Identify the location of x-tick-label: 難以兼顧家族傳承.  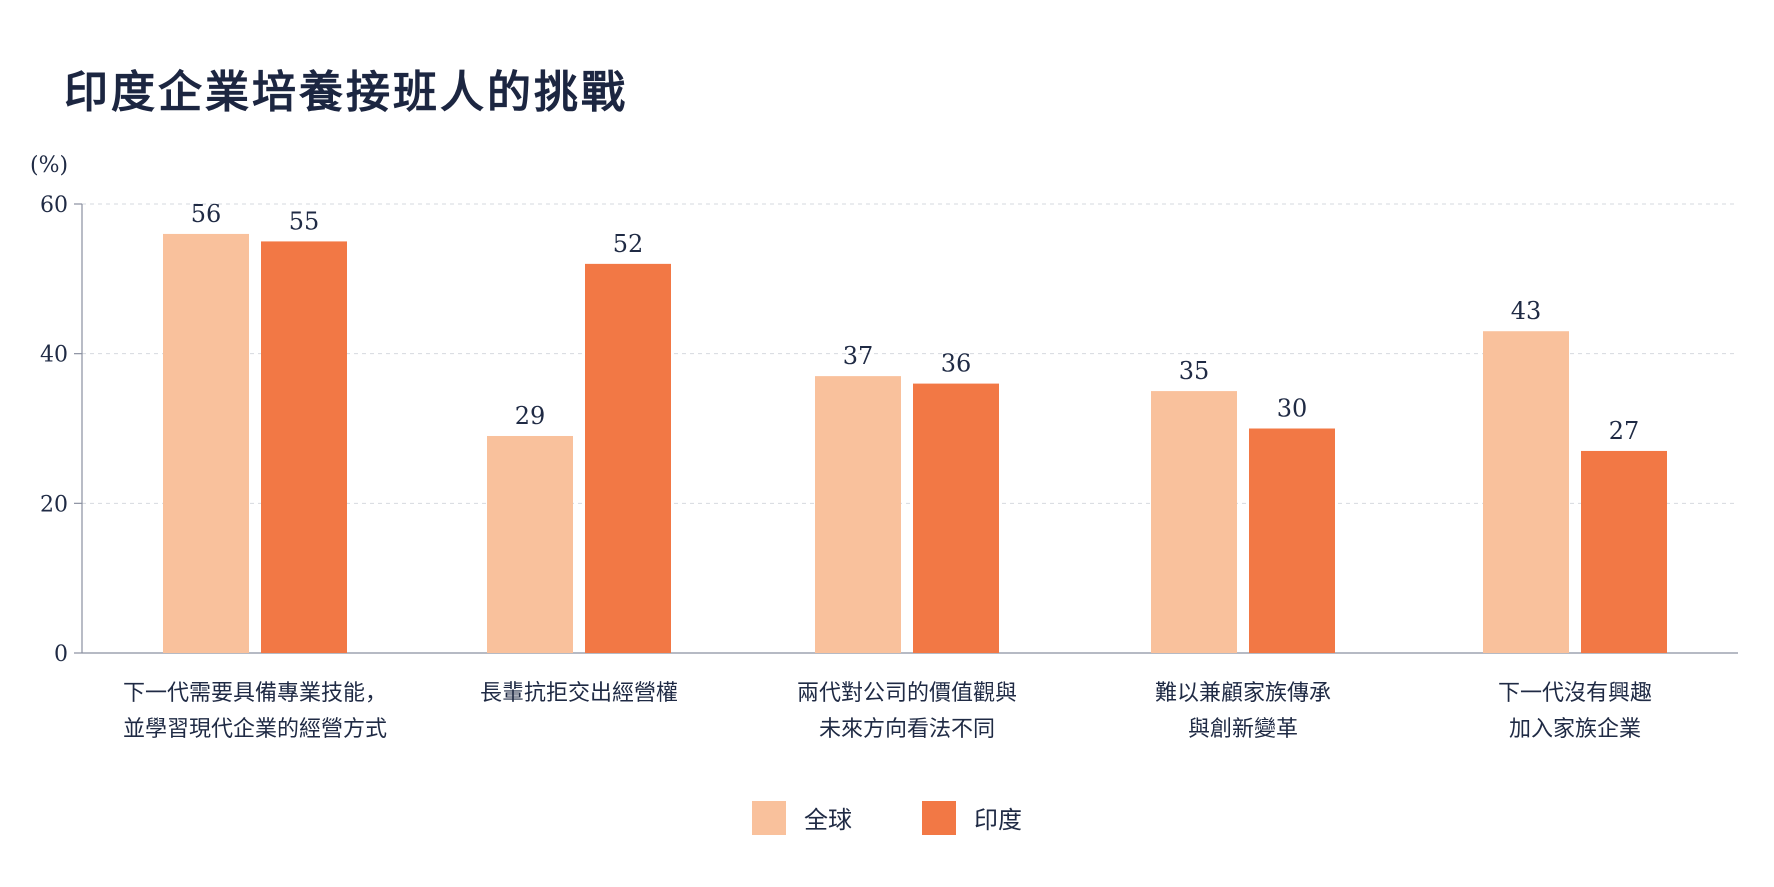
(1243, 693).